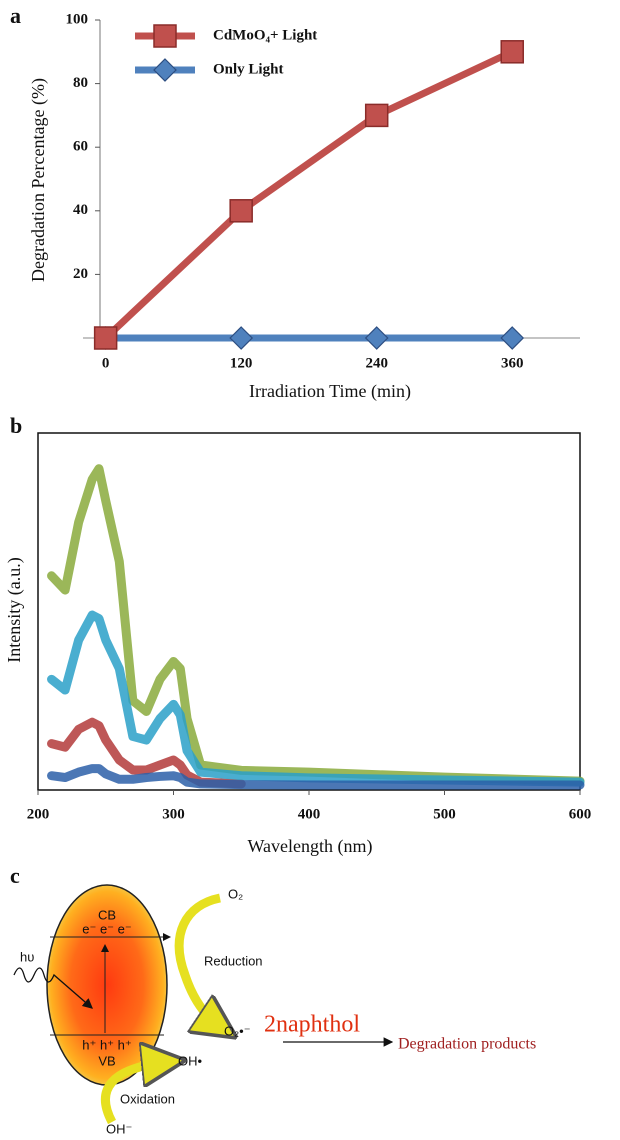 This screenshot has height=1140, width=620. I want to click on electrons: e⁻ e⁻ e⁻, so click(107, 928).